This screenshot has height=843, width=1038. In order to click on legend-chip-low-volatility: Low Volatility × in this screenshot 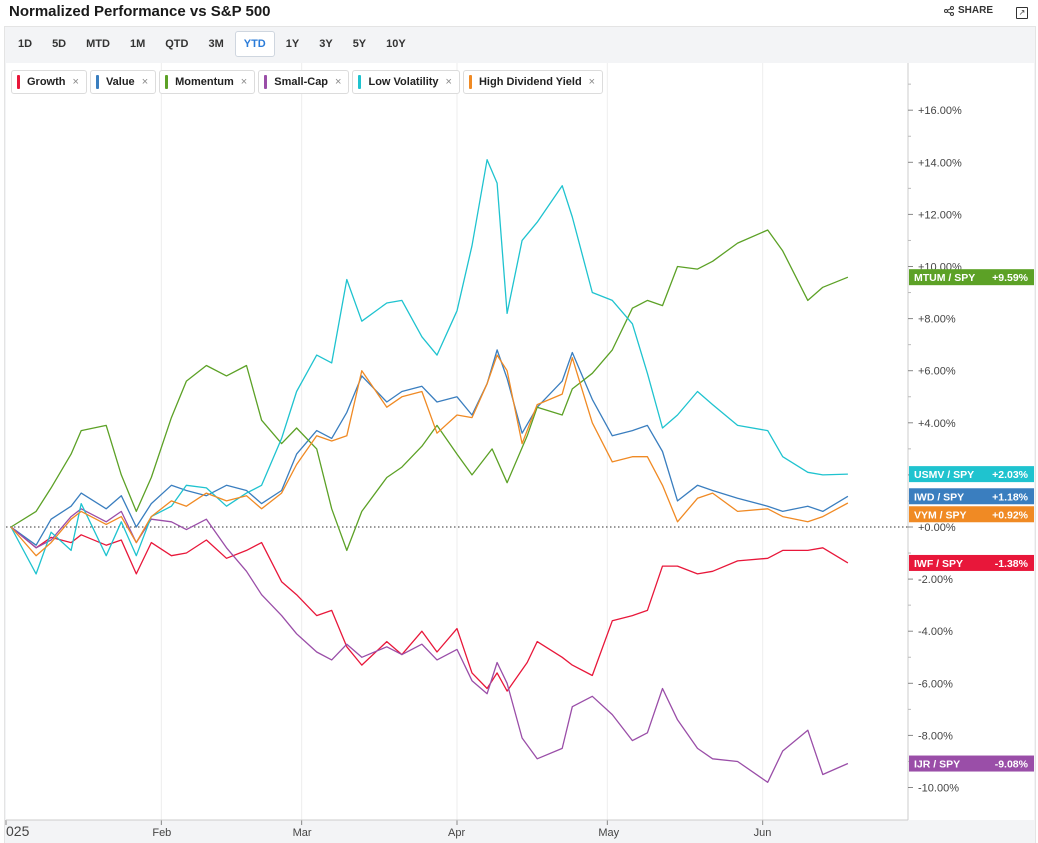, I will do `click(406, 82)`.